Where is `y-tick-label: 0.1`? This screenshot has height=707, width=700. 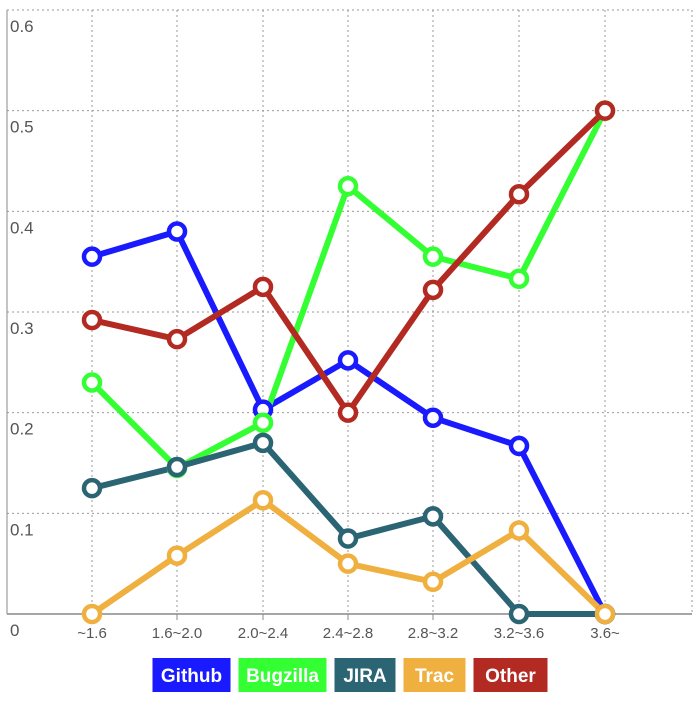
y-tick-label: 0.1 is located at coordinates (22, 529).